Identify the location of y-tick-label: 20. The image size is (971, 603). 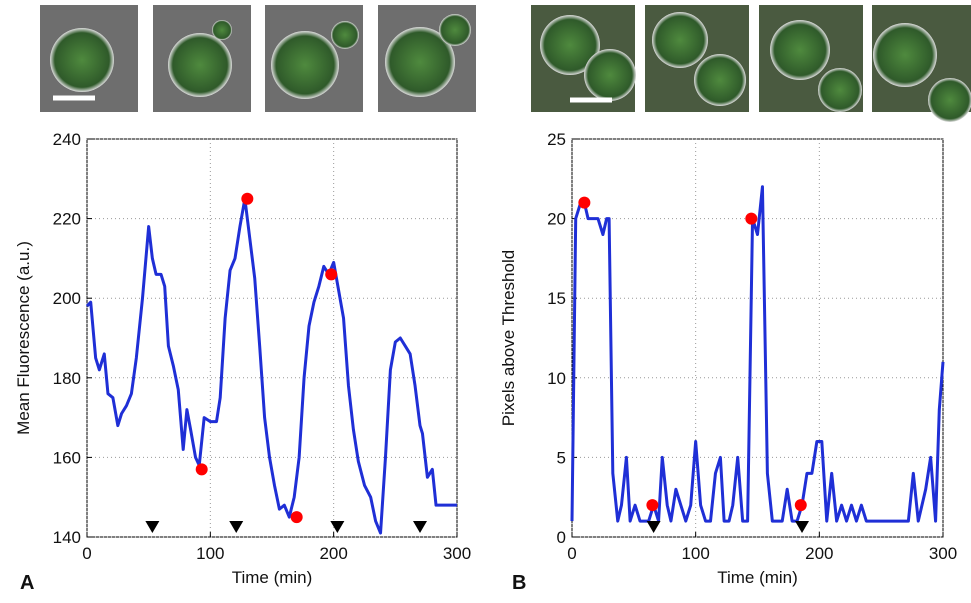
(556, 219).